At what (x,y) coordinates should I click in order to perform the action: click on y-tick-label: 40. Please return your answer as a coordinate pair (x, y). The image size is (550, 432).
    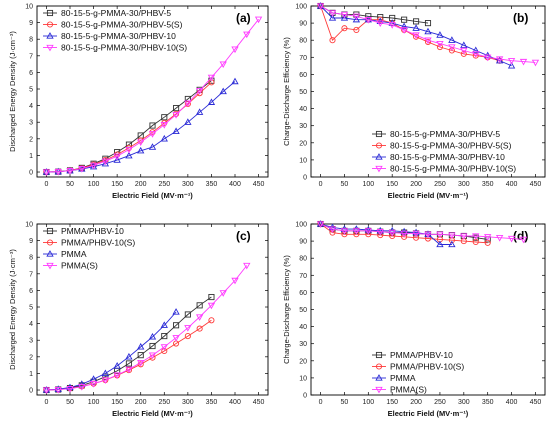
    Looking at the image, I should click on (303, 327).